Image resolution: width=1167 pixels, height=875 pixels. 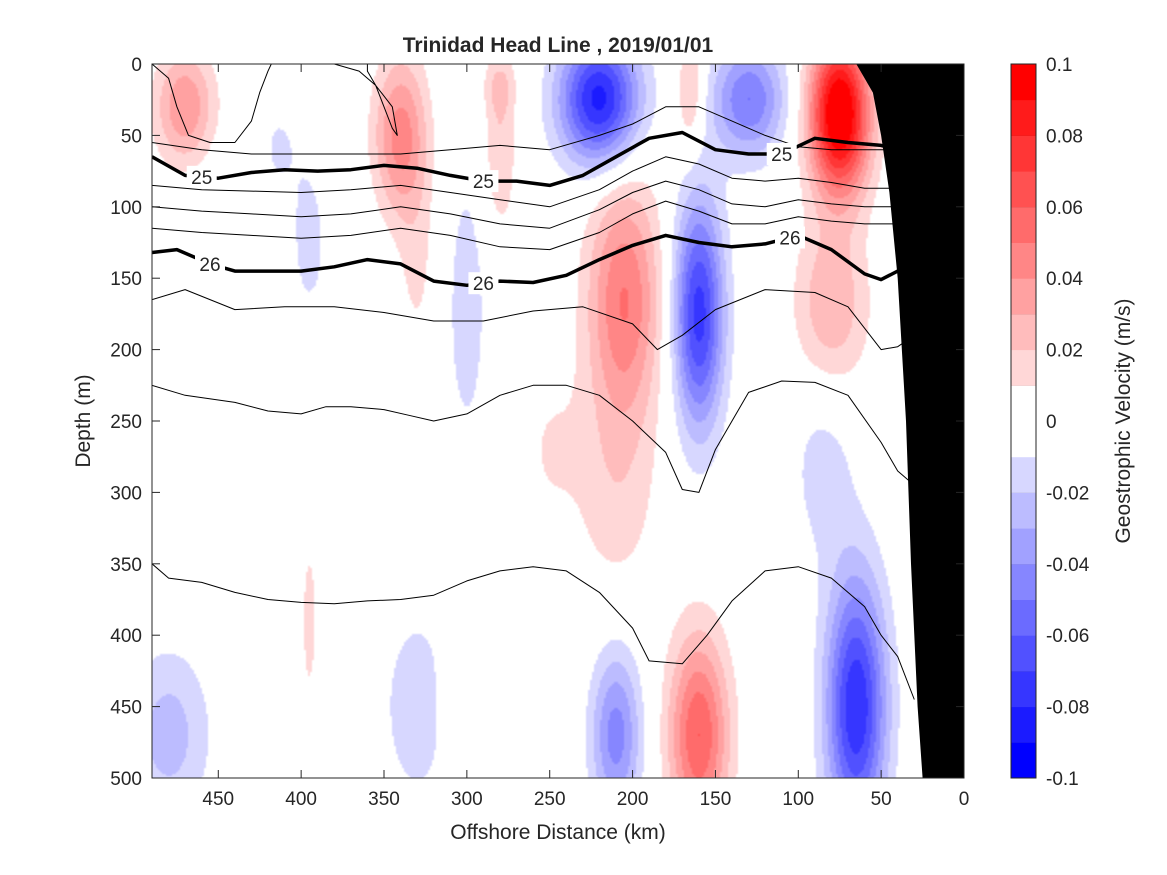 I want to click on x-tick-label: 50, so click(x=881, y=799).